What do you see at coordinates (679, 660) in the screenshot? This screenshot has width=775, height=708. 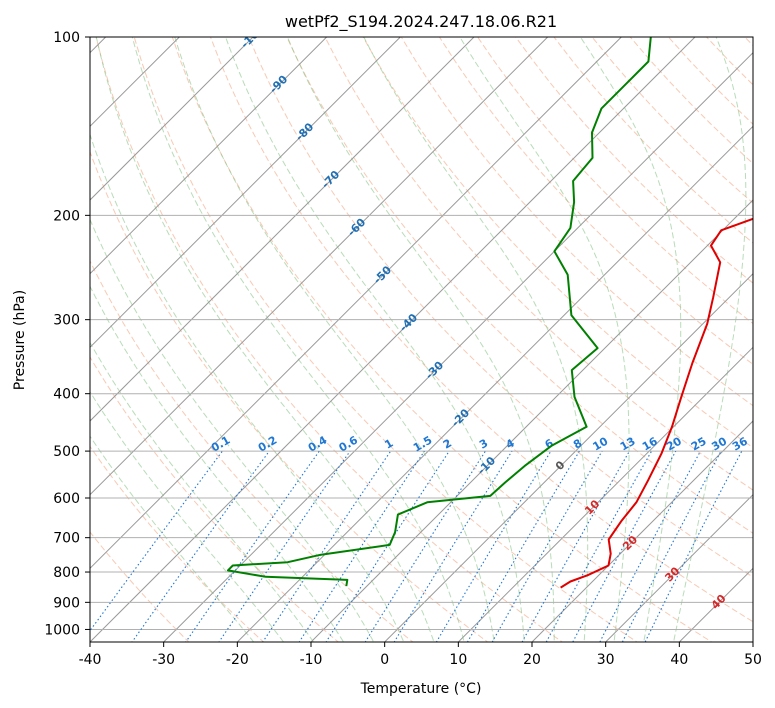 I see `x-tick-label: 40` at bounding box center [679, 660].